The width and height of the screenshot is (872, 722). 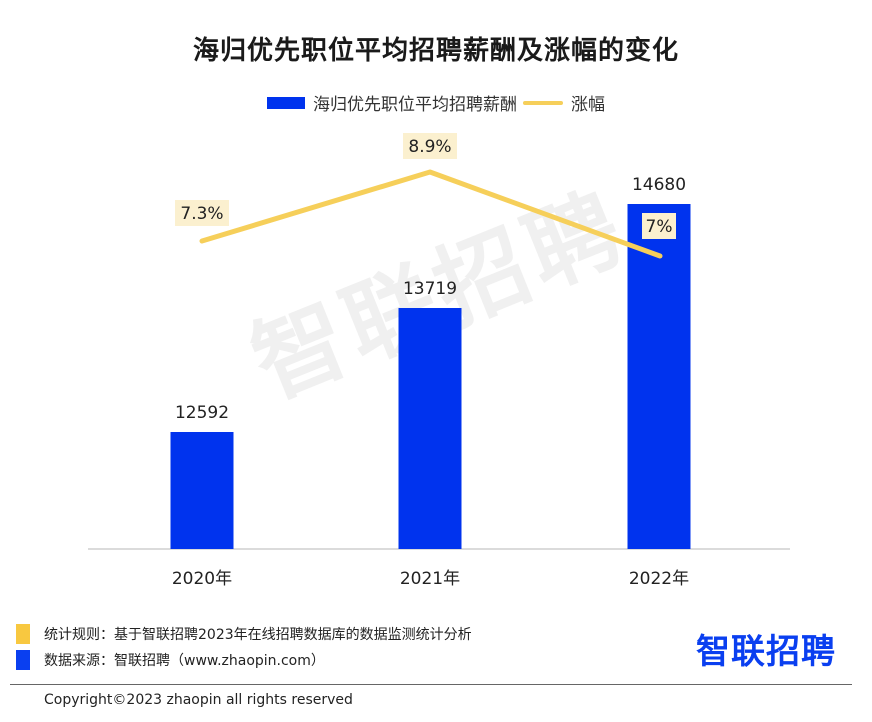 What do you see at coordinates (202, 579) in the screenshot?
I see `x-tick-label: 2020年` at bounding box center [202, 579].